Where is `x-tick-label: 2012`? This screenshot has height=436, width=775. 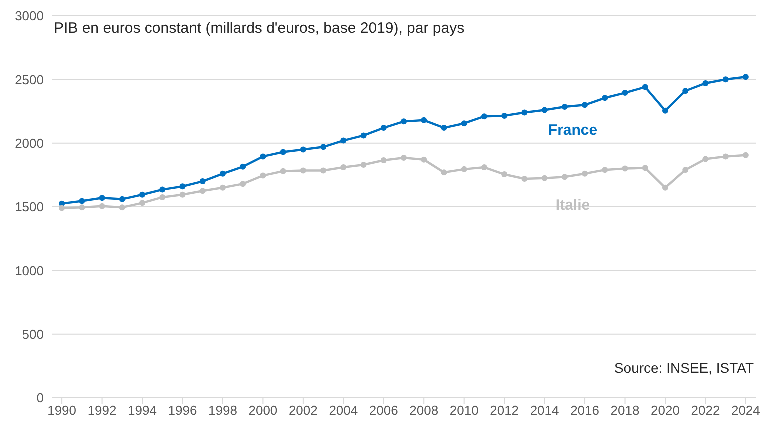
x-tick-label: 2012 is located at coordinates (505, 410).